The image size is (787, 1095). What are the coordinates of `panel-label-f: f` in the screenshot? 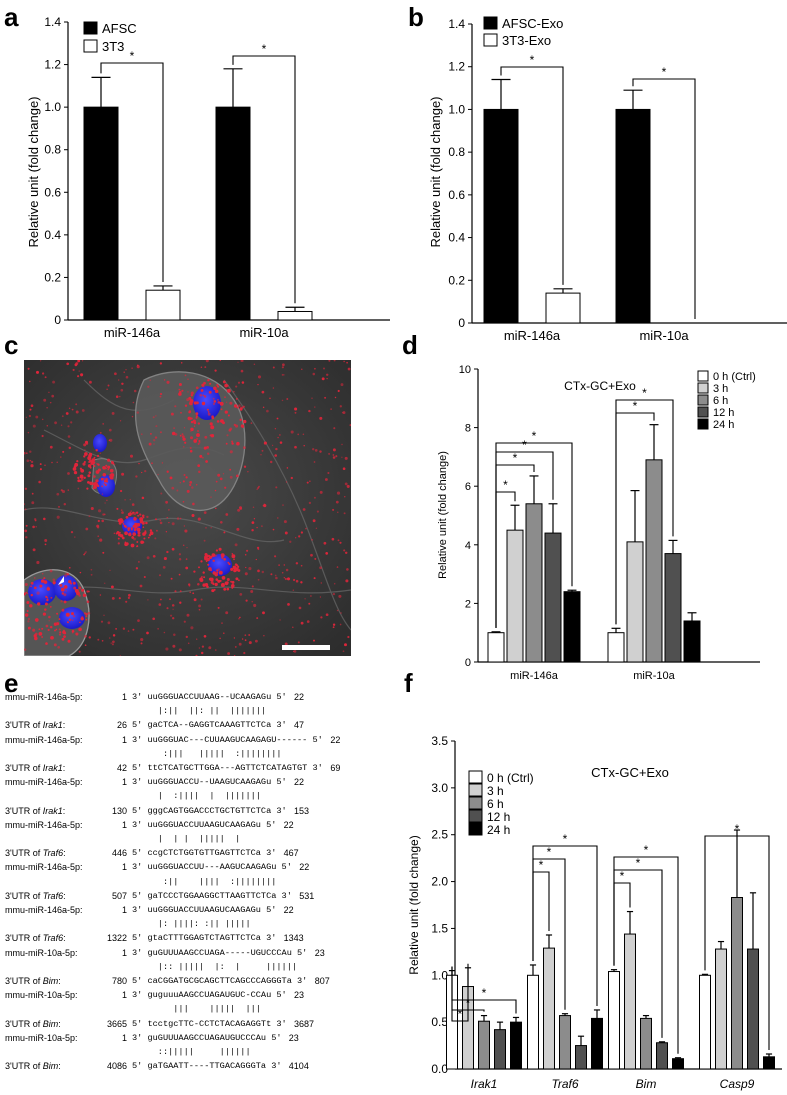 It's located at (408, 683).